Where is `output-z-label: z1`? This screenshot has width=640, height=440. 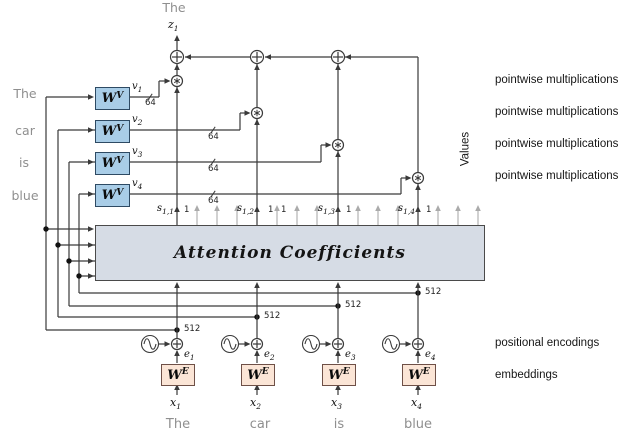 output-z-label: z1 is located at coordinates (173, 26).